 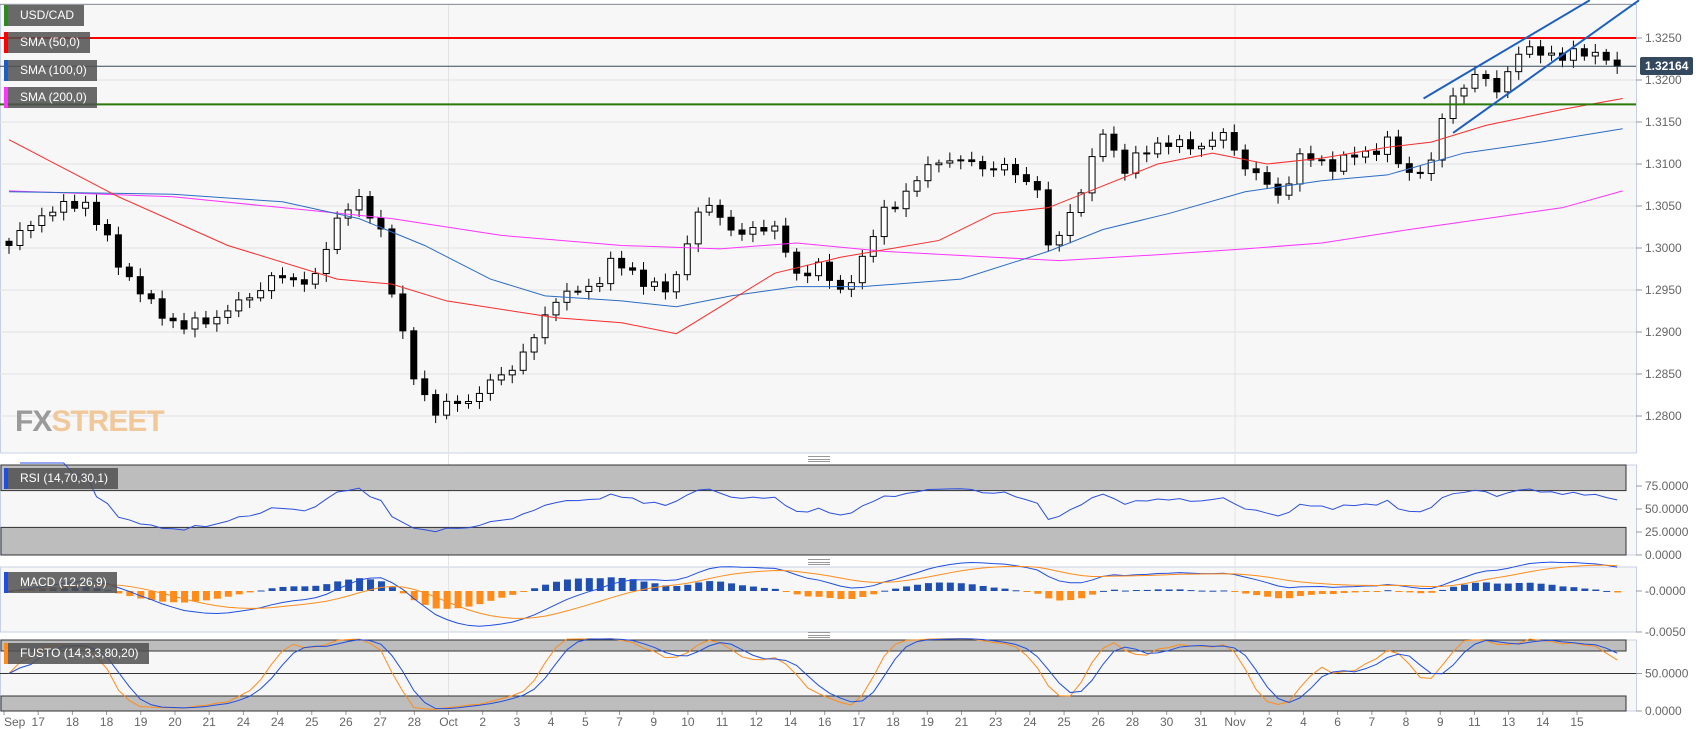 I want to click on x-tick-label: Oct, so click(x=448, y=722).